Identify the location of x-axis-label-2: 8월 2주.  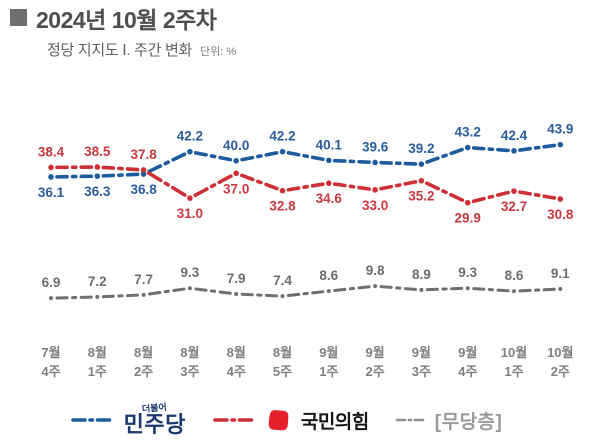
(143, 362).